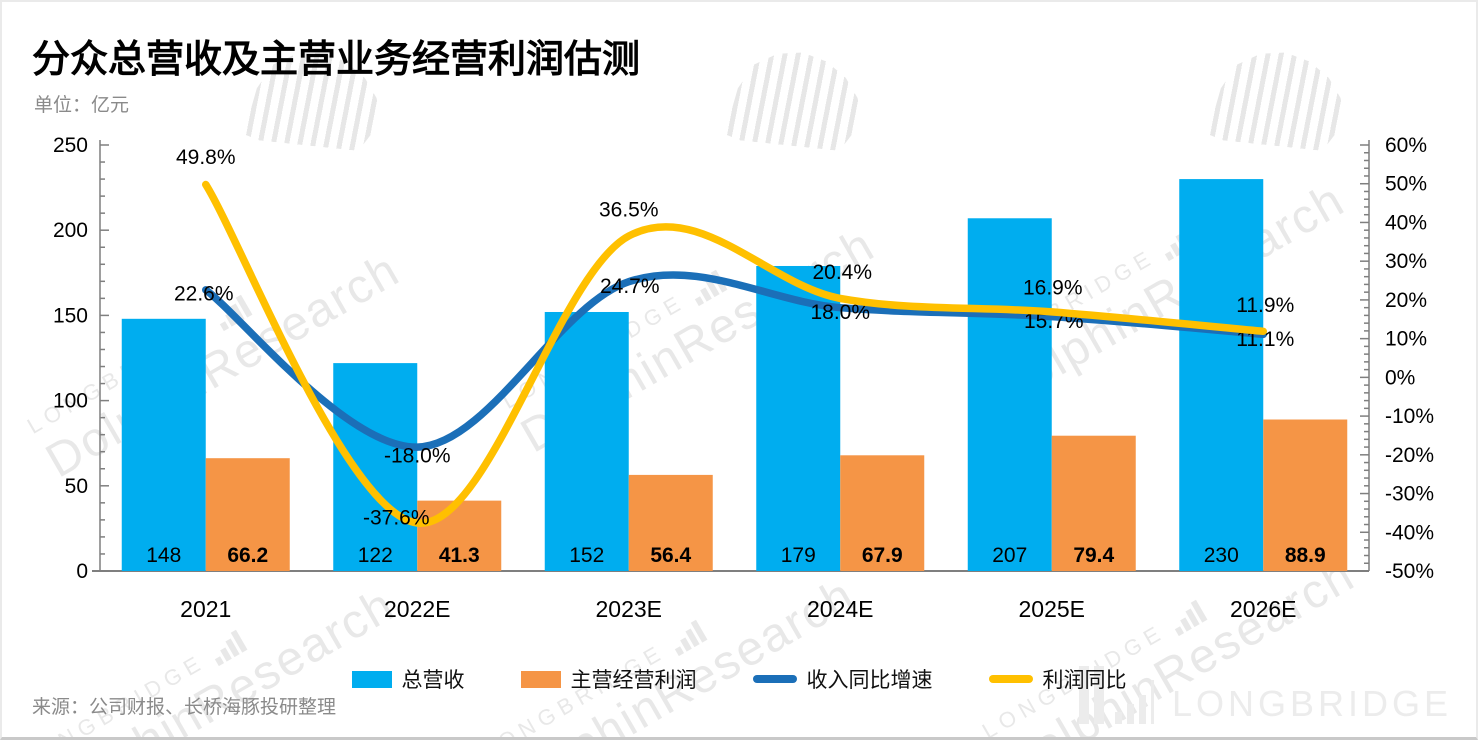 The image size is (1478, 740). What do you see at coordinates (1221, 375) in the screenshot?
I see `bar-总营收-2026E` at bounding box center [1221, 375].